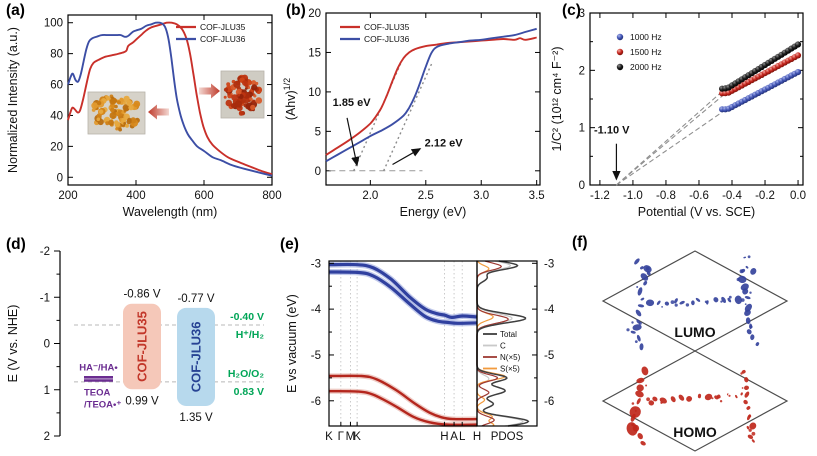  What do you see at coordinates (196, 357) in the screenshot?
I see `band-bar-label: COF-JLU36` at bounding box center [196, 357].